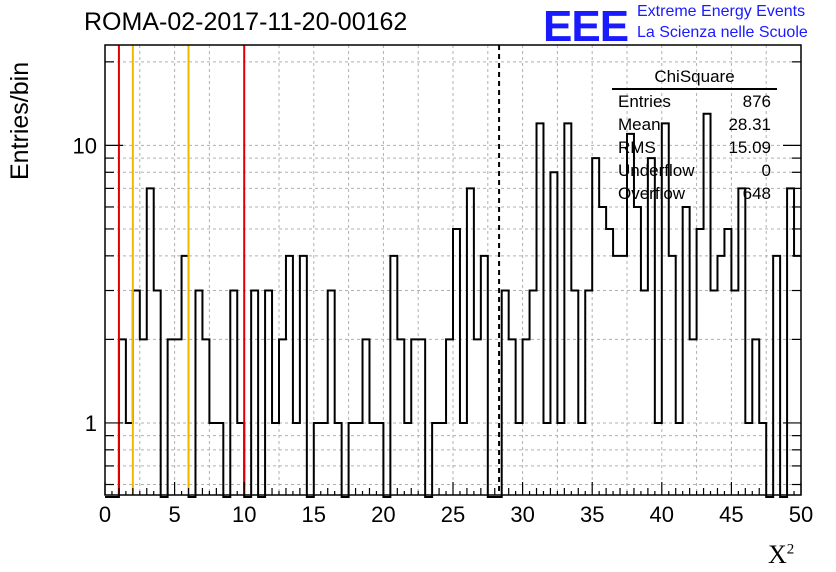 The height and width of the screenshot is (572, 836). I want to click on x-tick-label: 20, so click(383, 514).